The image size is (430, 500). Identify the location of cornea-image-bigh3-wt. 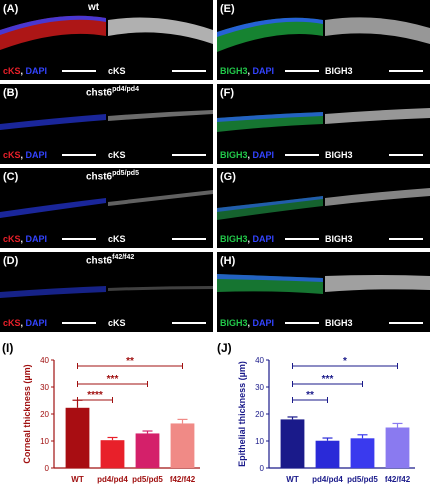
(323, 34).